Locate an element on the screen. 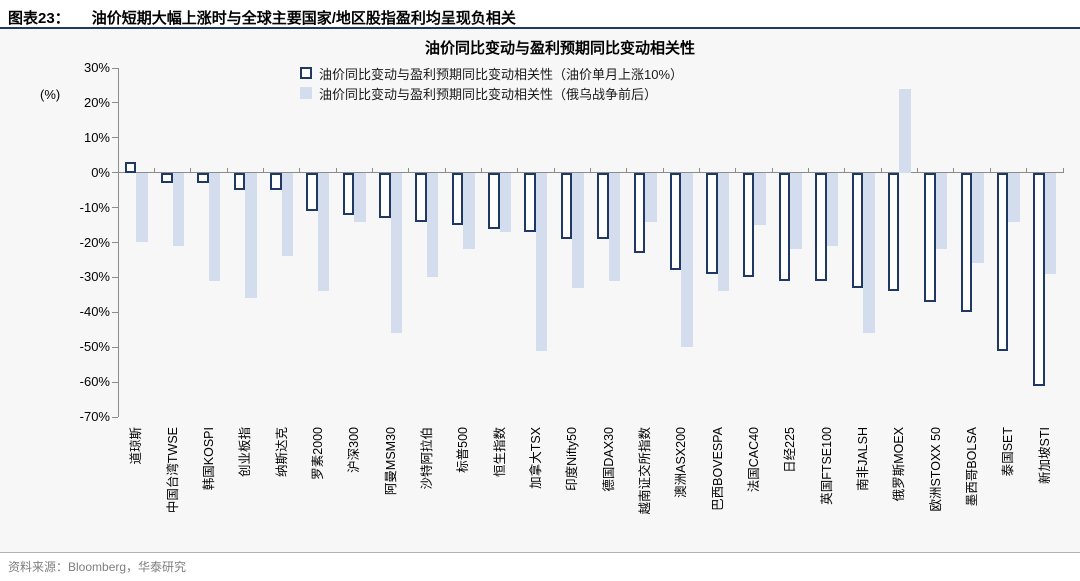 This screenshot has height=581, width=1080. y-tick-label: -70% is located at coordinates (94, 416).